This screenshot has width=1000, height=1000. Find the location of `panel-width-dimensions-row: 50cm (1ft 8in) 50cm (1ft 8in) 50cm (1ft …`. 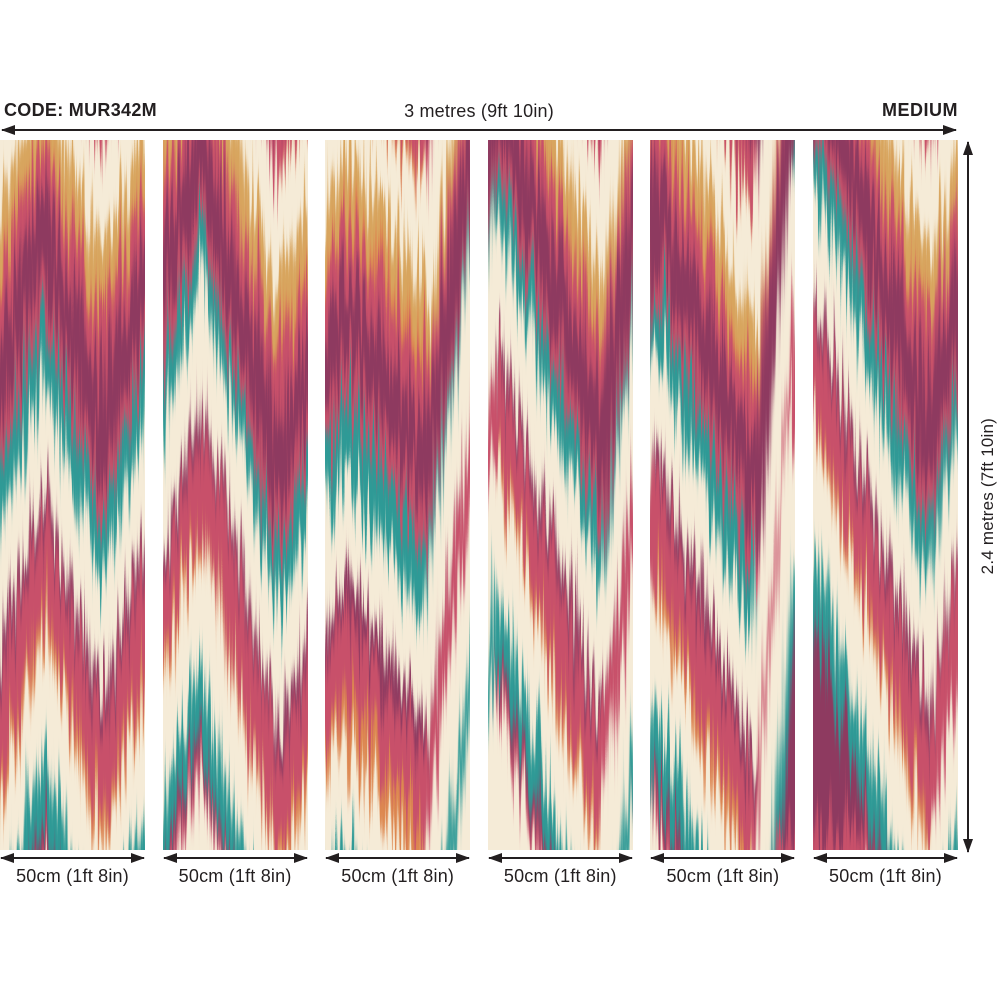

panel-width-dimensions-row: 50cm (1ft 8in) 50cm (1ft 8in) 50cm (1ft … is located at coordinates (479, 869).